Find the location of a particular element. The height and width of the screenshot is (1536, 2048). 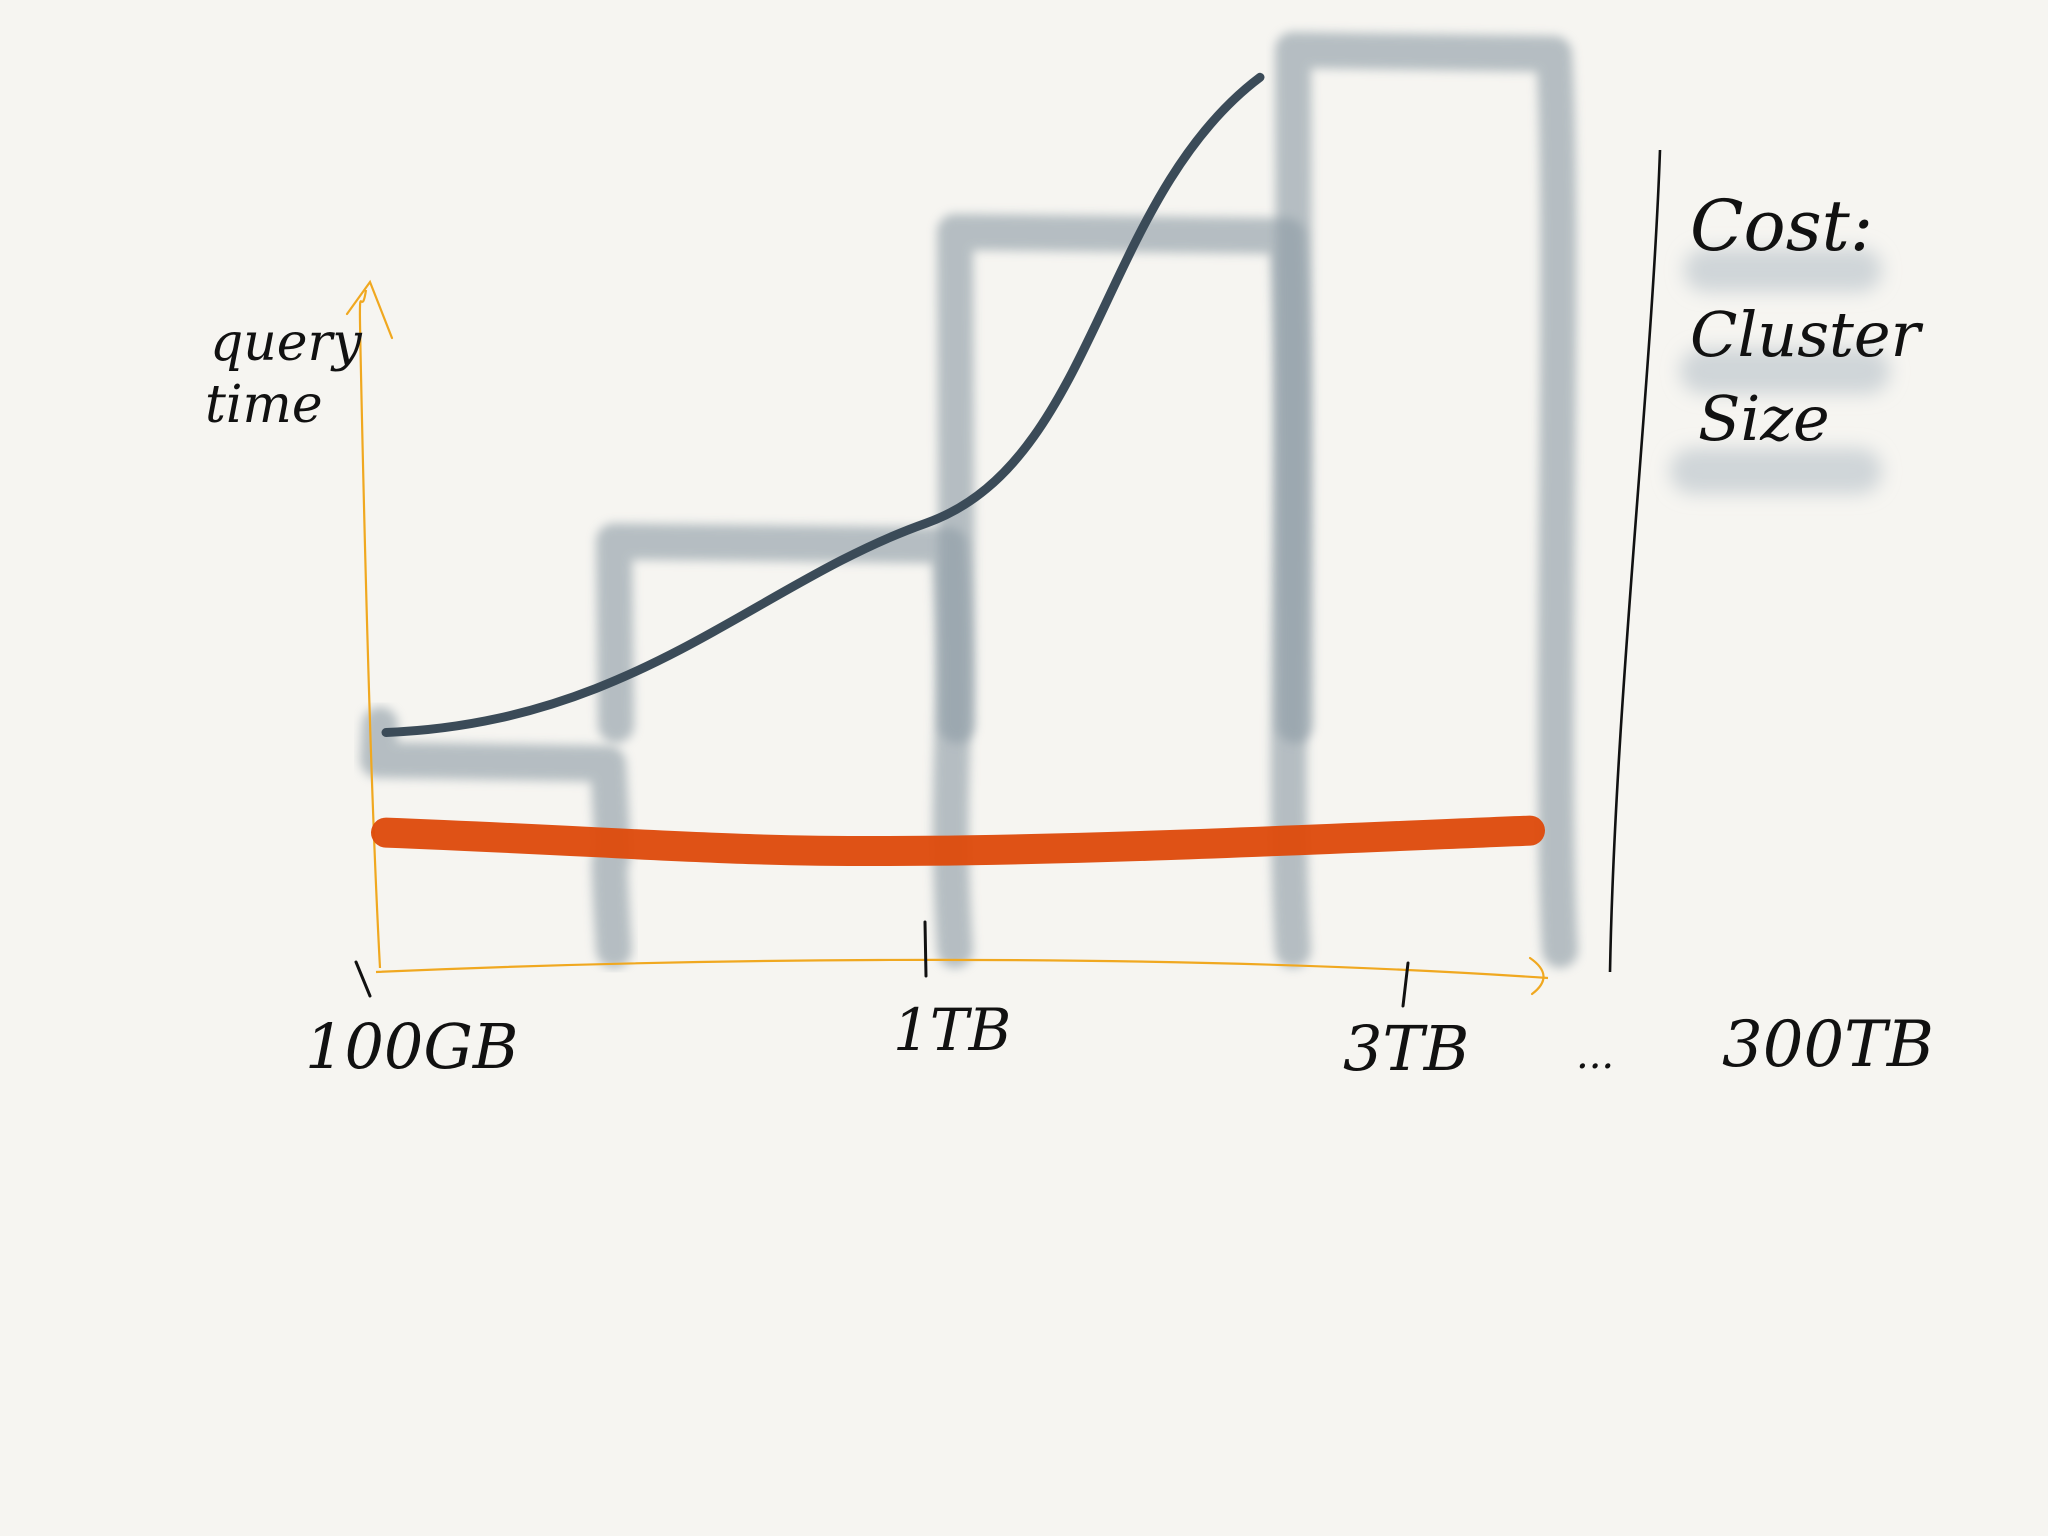

cost-bar-100gb is located at coordinates (496, 837).